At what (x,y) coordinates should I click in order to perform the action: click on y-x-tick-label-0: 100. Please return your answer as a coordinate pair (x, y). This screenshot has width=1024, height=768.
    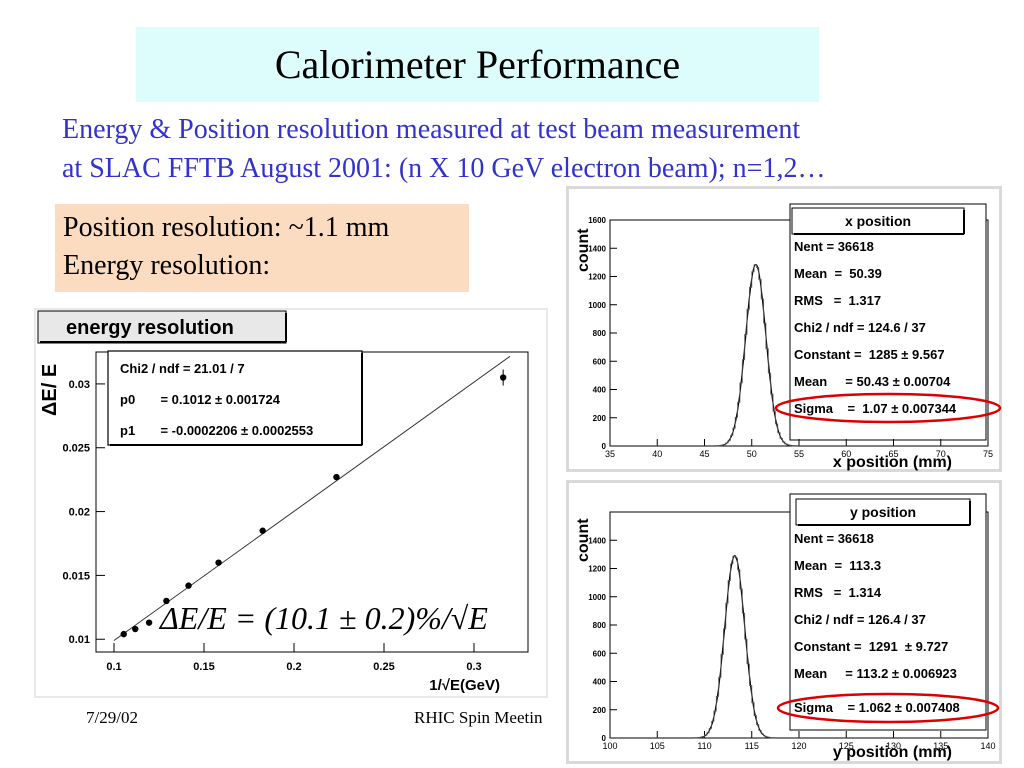
    Looking at the image, I should click on (609, 746).